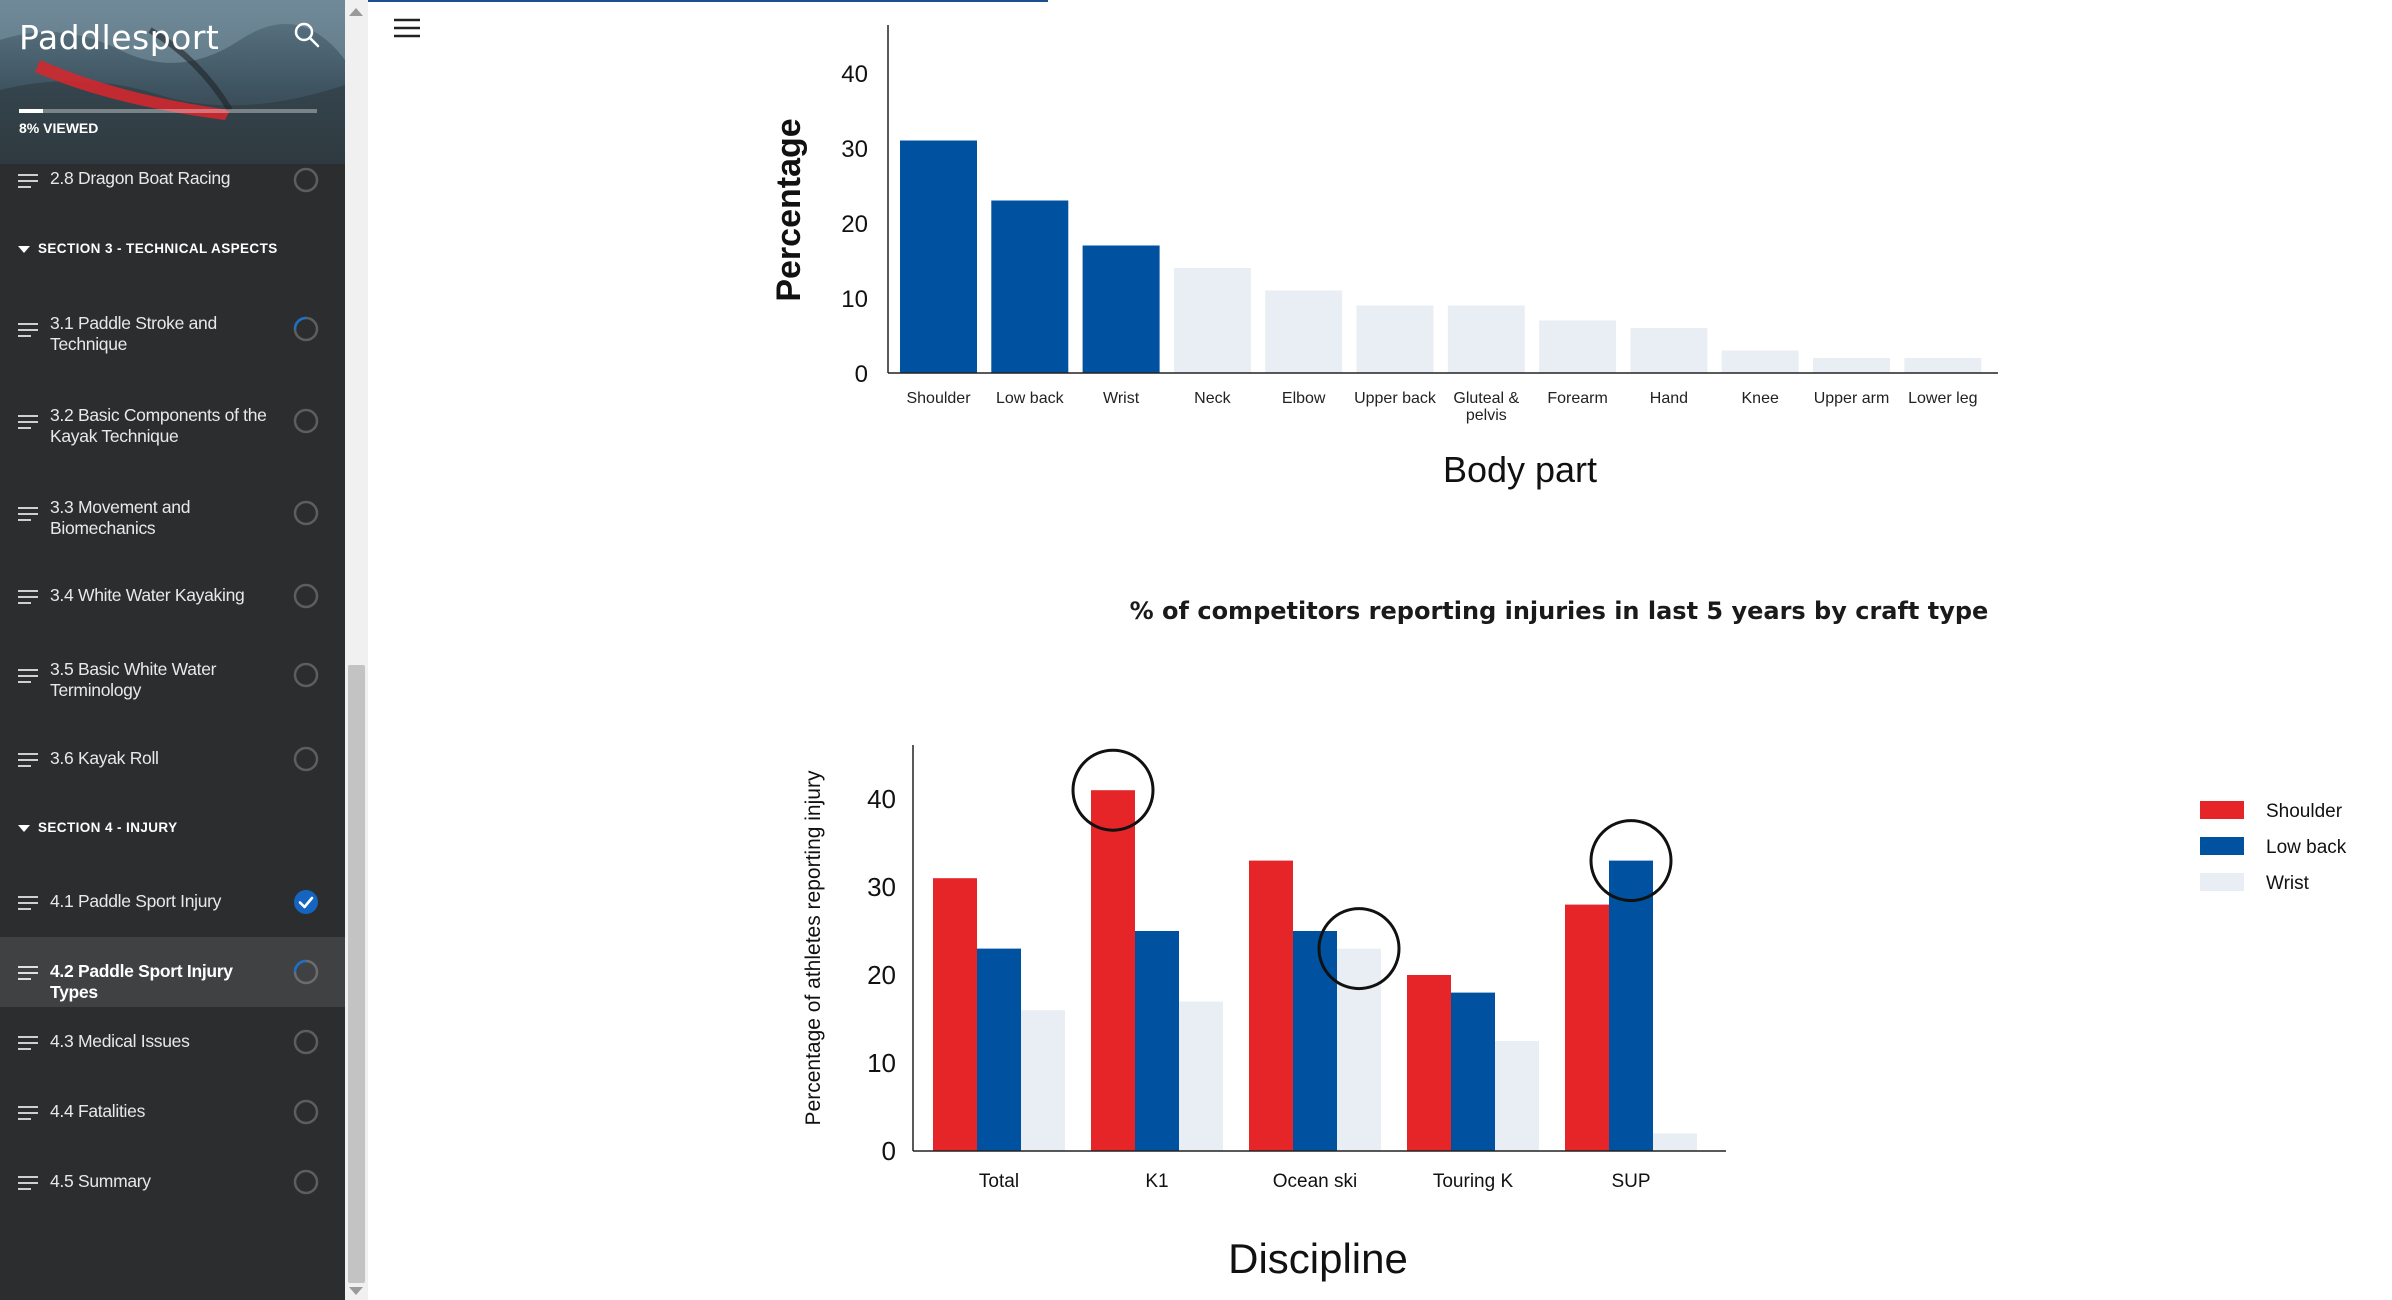 The image size is (2392, 1300). What do you see at coordinates (31, 111) in the screenshot?
I see `progress-fill` at bounding box center [31, 111].